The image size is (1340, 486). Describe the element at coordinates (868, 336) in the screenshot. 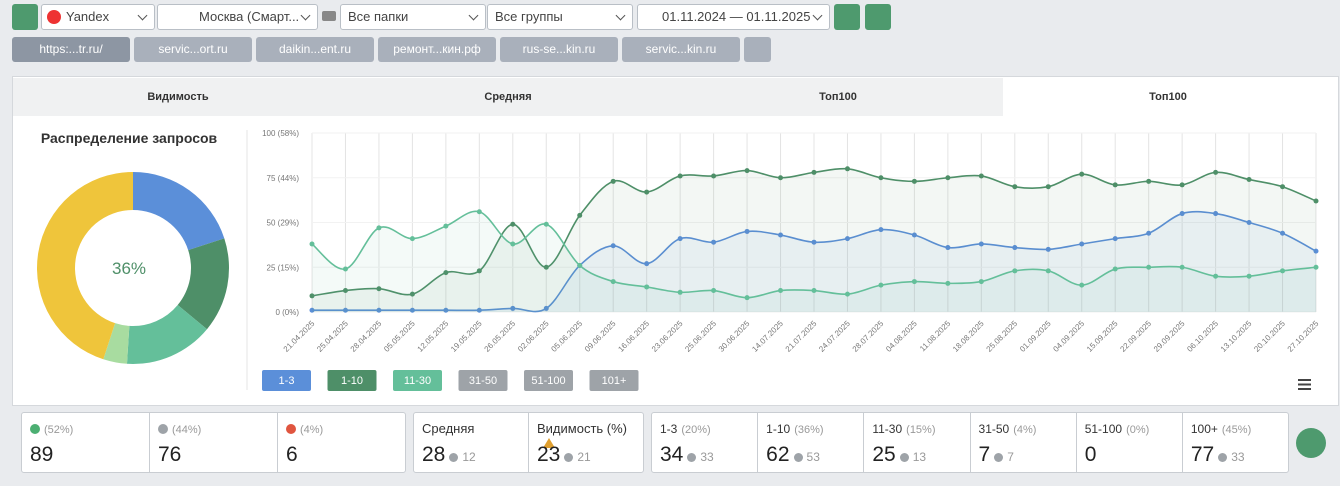

I see `x-tick-label: 28.07.2025` at that location.